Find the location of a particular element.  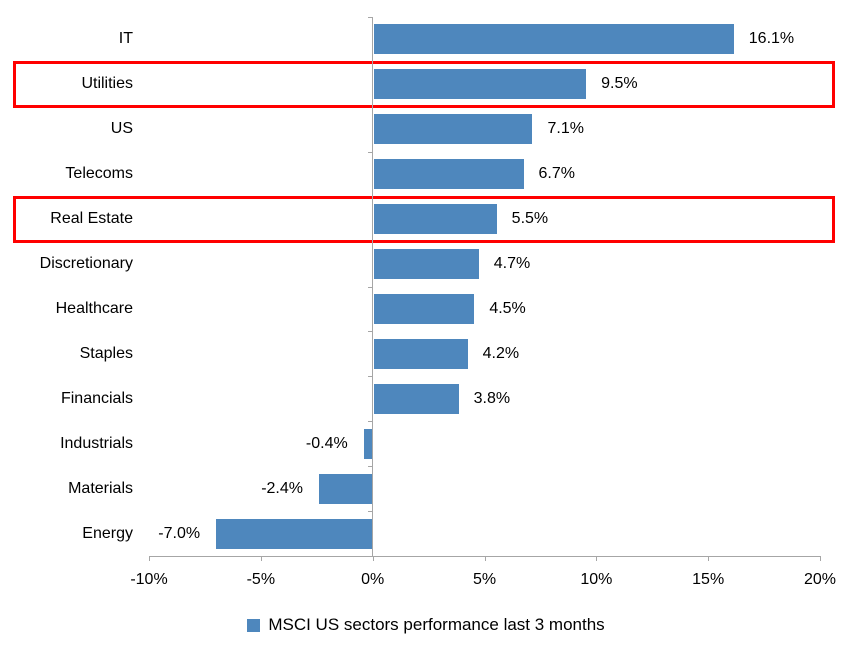

category-label: Utilities is located at coordinates (107, 84).